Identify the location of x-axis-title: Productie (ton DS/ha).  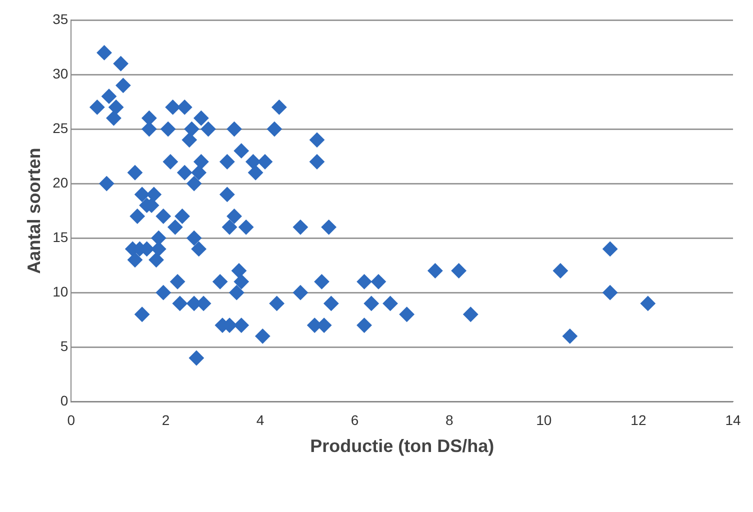
(402, 446).